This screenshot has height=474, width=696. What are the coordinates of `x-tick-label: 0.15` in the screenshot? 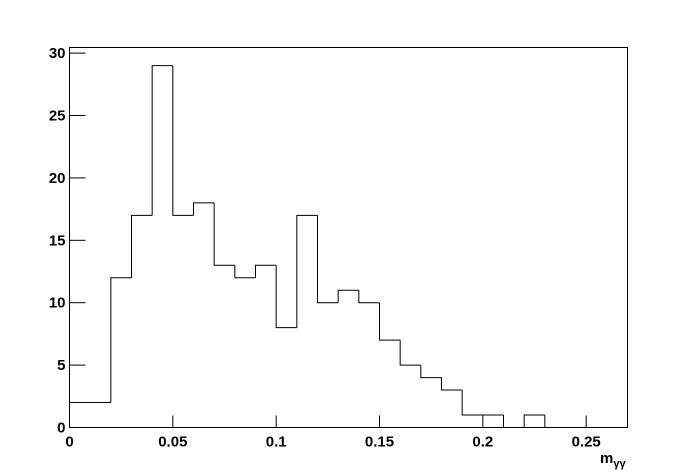 It's located at (379, 442).